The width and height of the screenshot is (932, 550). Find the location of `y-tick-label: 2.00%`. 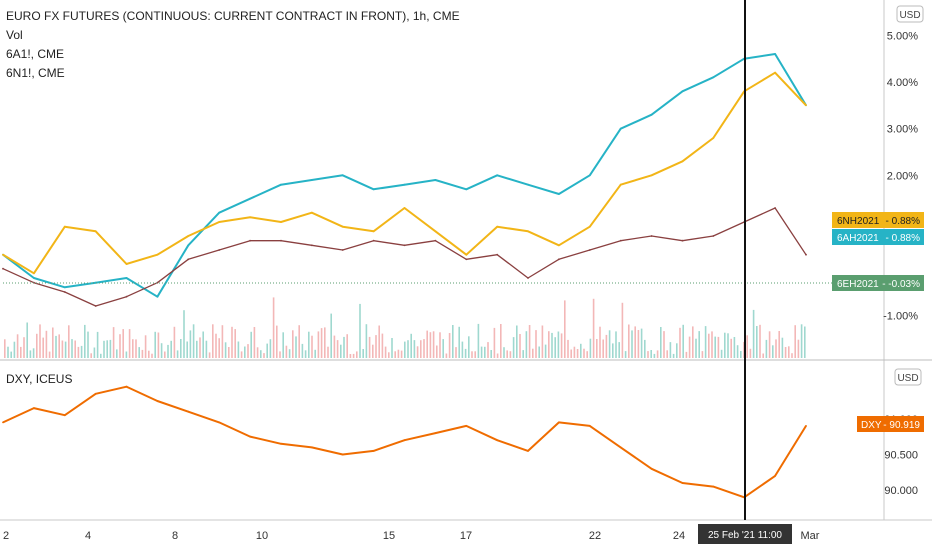

y-tick-label: 2.00% is located at coordinates (902, 176).